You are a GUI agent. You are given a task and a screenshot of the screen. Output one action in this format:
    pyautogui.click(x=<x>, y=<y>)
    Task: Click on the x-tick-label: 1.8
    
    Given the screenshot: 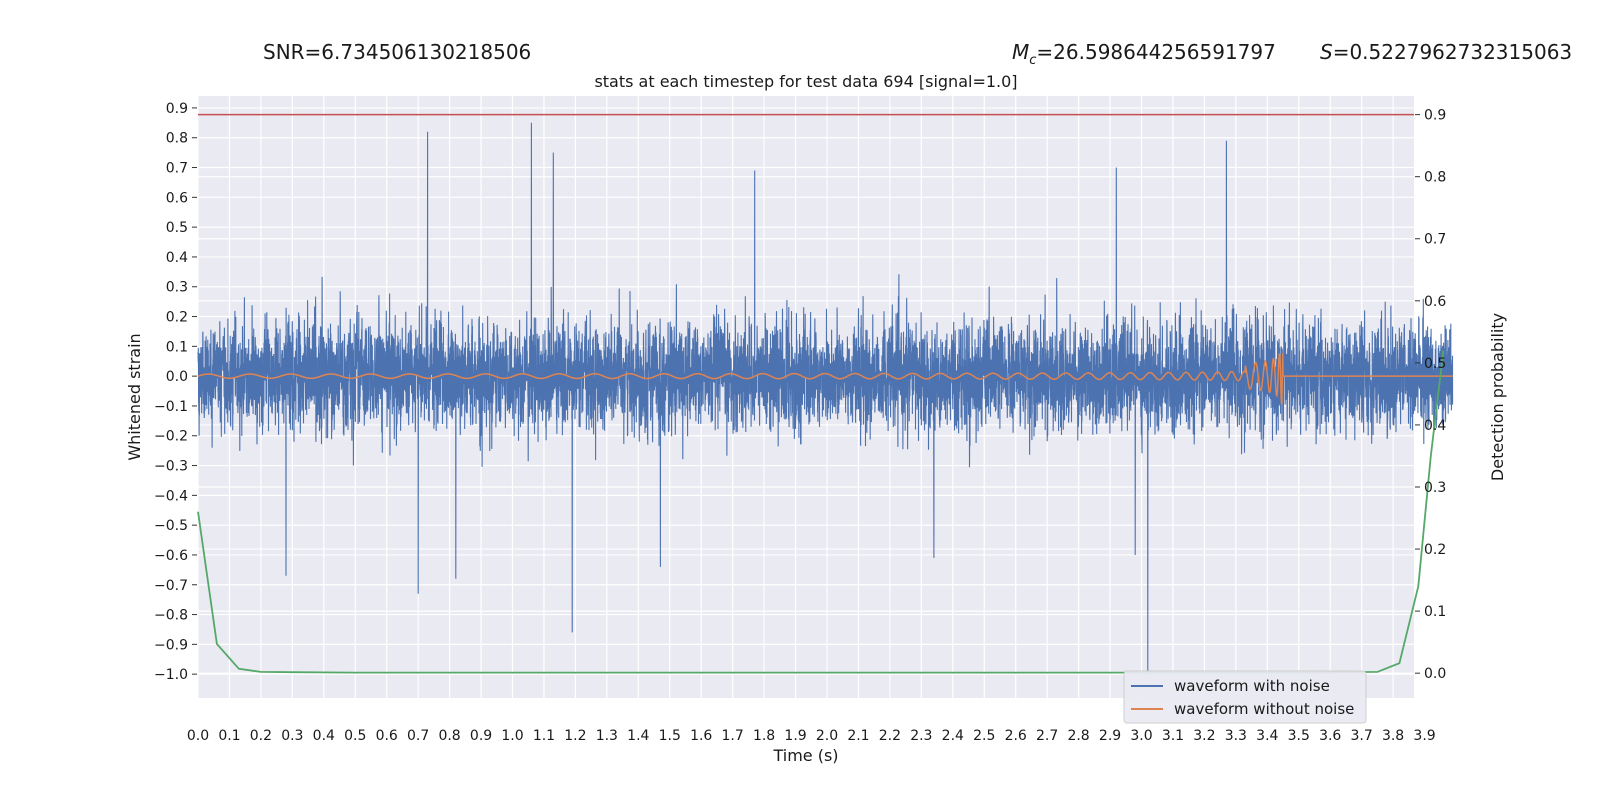 What is the action you would take?
    pyautogui.click(x=764, y=736)
    